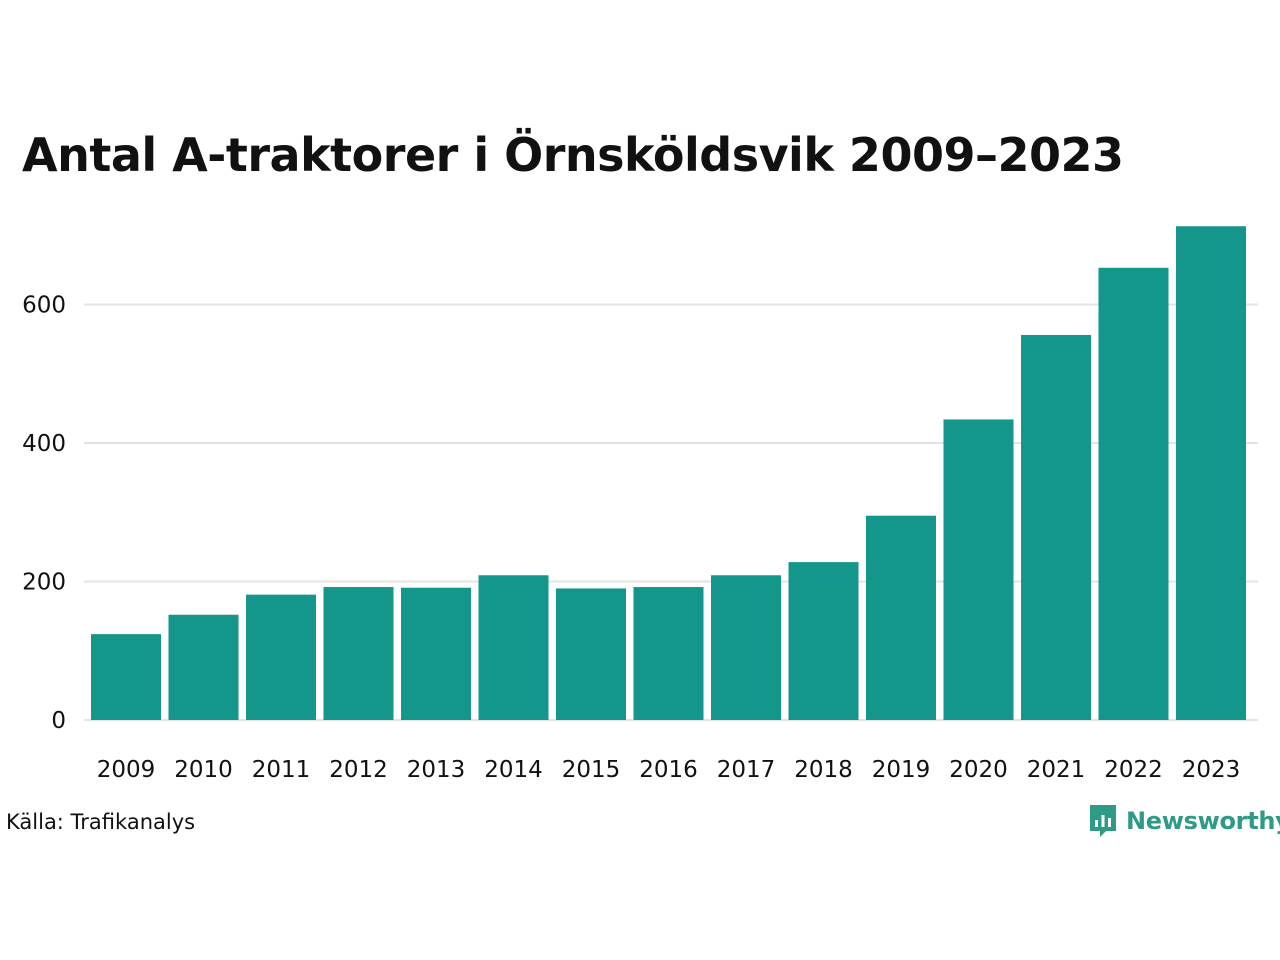 This screenshot has width=1280, height=960. I want to click on x-tick-label: 2012, so click(358, 770).